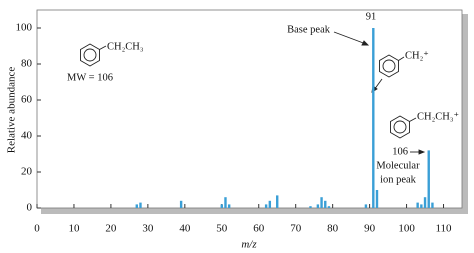 The height and width of the screenshot is (253, 474). What do you see at coordinates (371, 16) in the screenshot?
I see `annotation: 91` at bounding box center [371, 16].